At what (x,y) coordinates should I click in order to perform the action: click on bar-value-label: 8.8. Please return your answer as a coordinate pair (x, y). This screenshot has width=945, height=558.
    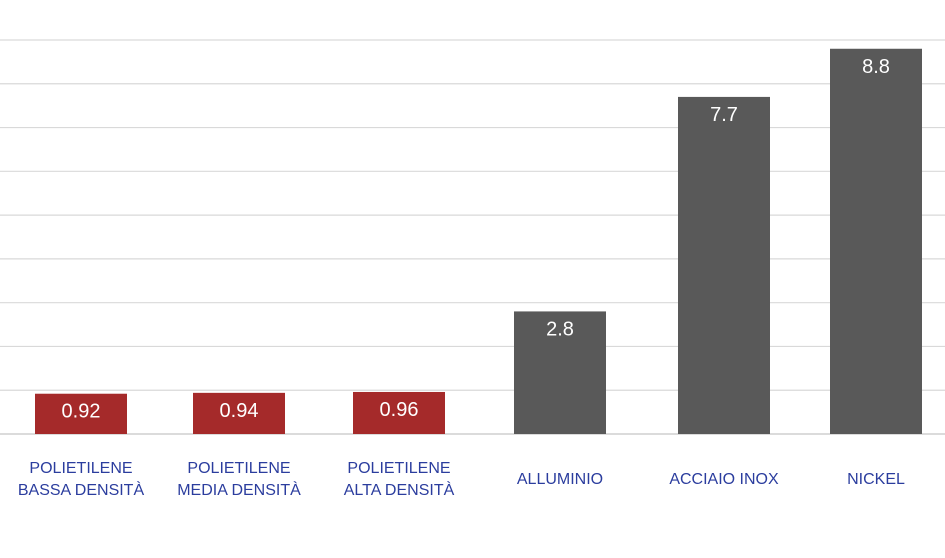
    Looking at the image, I should click on (876, 67).